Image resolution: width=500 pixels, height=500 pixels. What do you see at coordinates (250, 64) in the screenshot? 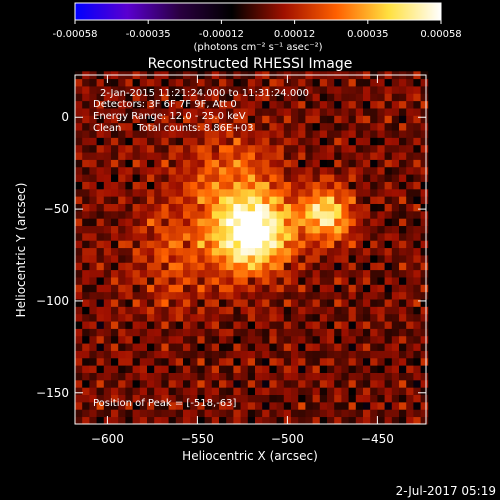
I see `chart-title: Reconstructed RHESSI Image` at bounding box center [250, 64].